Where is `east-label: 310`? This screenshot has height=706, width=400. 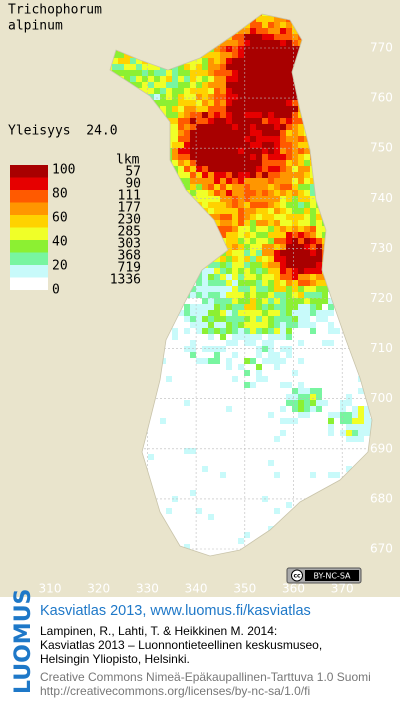 east-label: 310 is located at coordinates (50, 589).